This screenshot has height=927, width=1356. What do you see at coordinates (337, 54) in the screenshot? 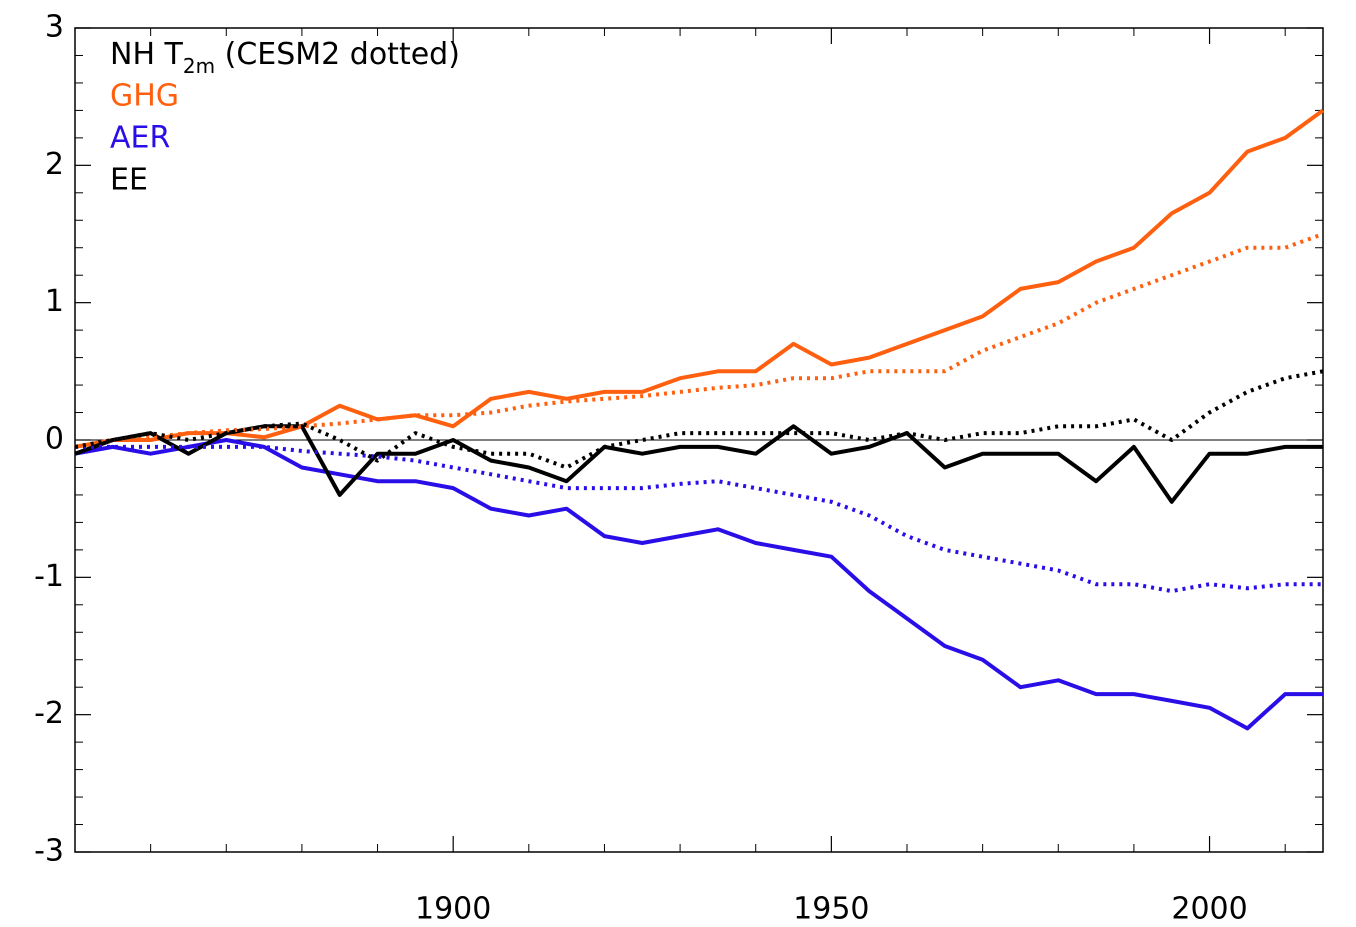
I see `legend-title-suffix: (CESM2 dotted)` at bounding box center [337, 54].